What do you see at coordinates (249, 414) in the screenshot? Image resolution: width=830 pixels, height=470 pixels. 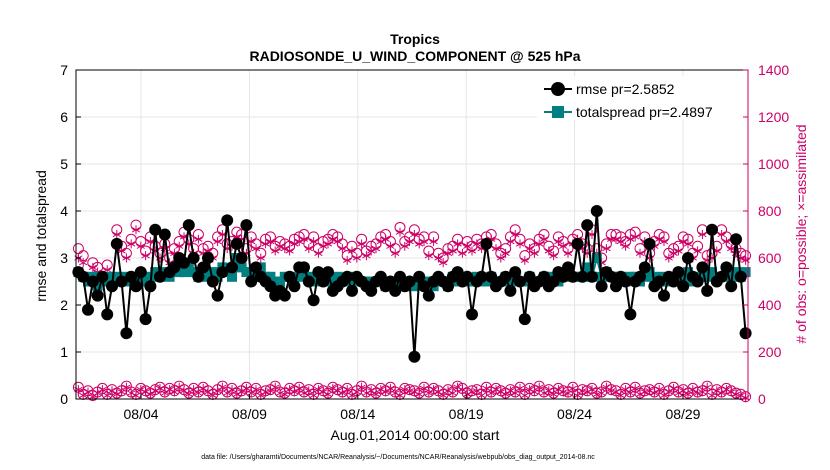 I see `x-tick-label: 08/09` at bounding box center [249, 414].